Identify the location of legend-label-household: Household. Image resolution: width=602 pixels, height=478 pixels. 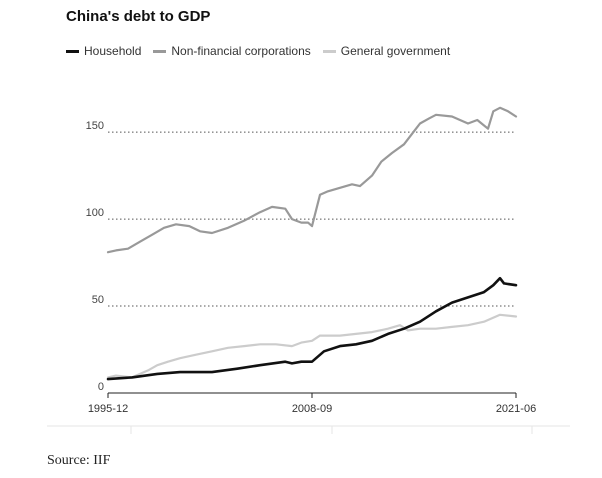
(113, 51).